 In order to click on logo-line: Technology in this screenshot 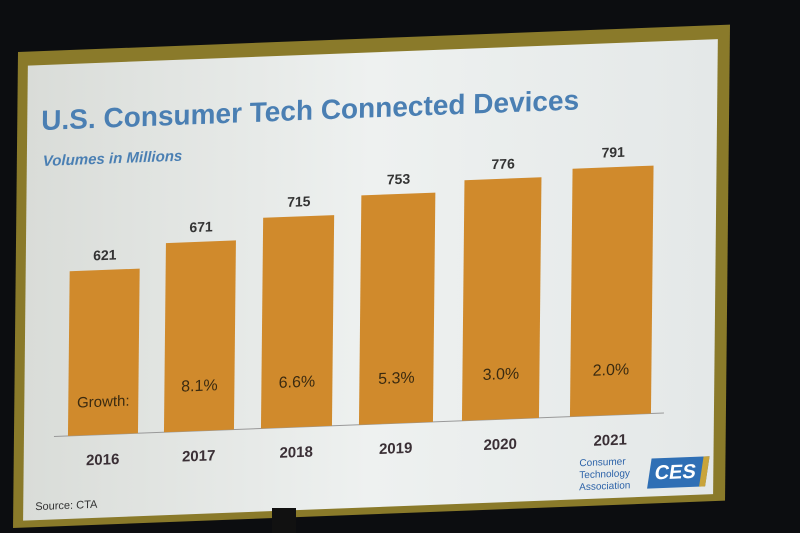, I will do `click(604, 475)`.